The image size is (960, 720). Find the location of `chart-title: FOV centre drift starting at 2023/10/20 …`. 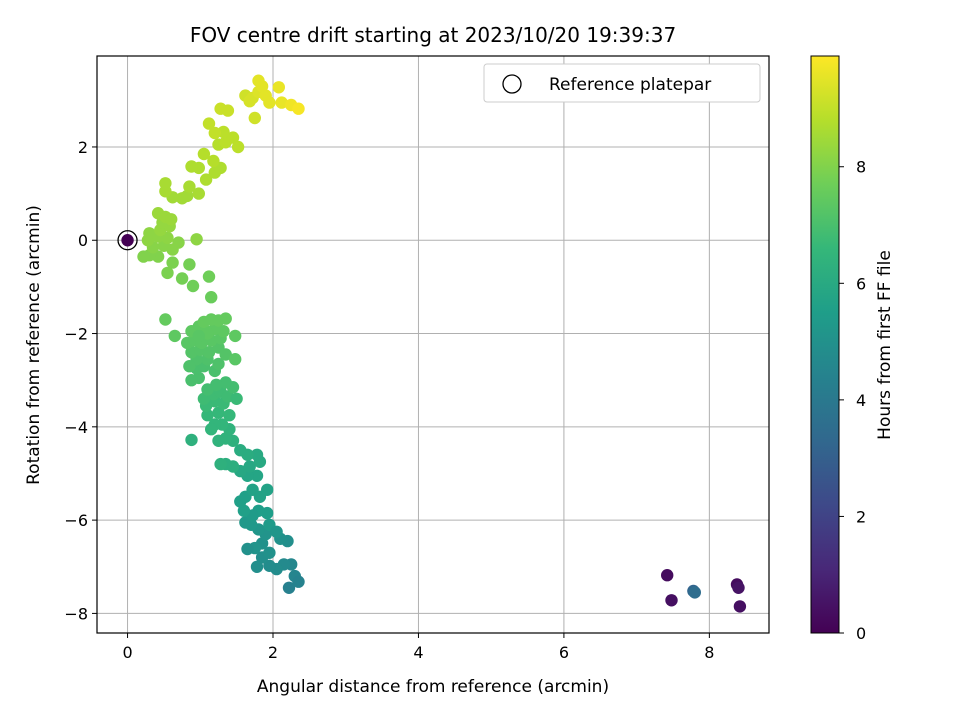

chart-title: FOV centre drift starting at 2023/10/20 … is located at coordinates (433, 35).